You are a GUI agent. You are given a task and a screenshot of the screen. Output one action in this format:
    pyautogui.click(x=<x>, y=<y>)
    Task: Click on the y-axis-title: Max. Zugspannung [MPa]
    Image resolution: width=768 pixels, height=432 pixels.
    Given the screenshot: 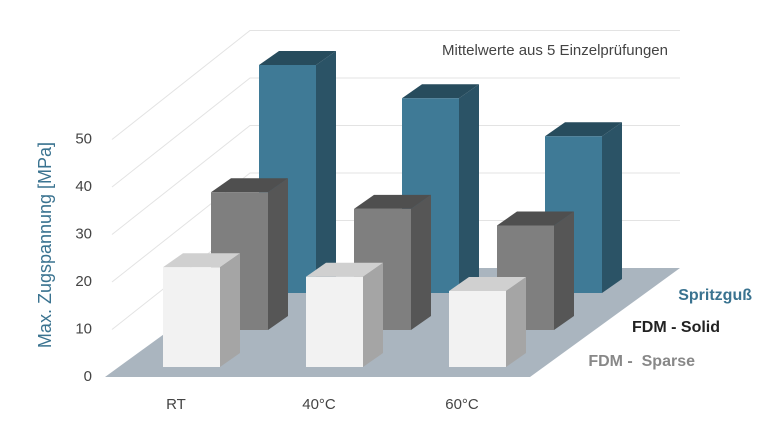 What is the action you would take?
    pyautogui.click(x=45, y=245)
    